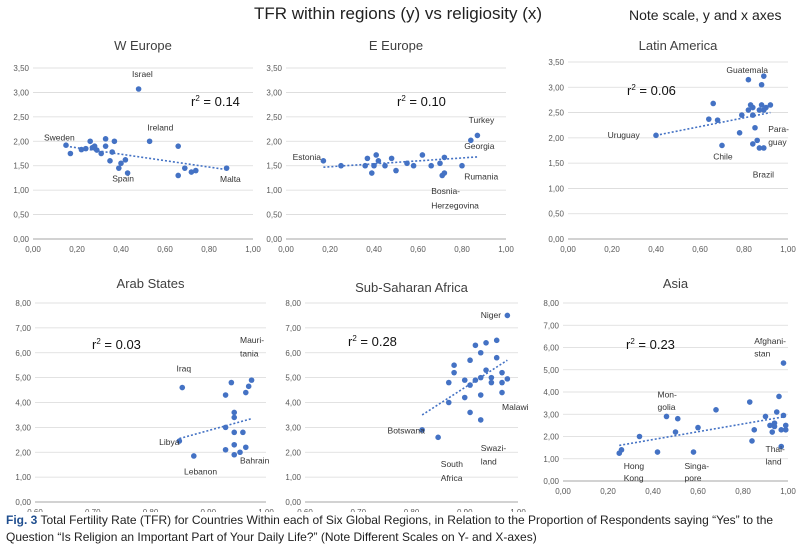 The height and width of the screenshot is (550, 796). What do you see at coordinates (481, 176) in the screenshot?
I see `point-annotation: Rumania` at bounding box center [481, 176].